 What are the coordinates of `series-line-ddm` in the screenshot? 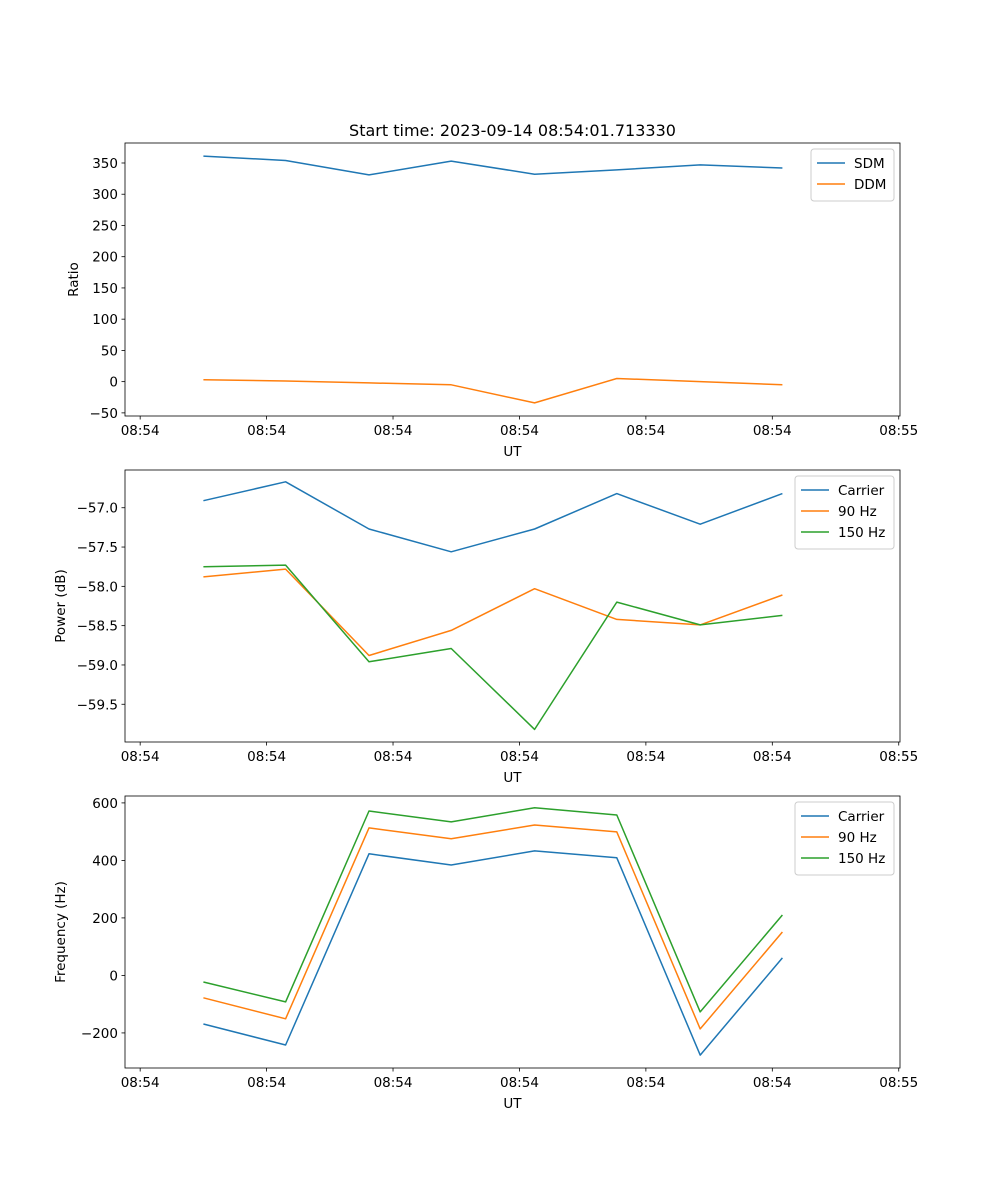 It's located at (493, 390).